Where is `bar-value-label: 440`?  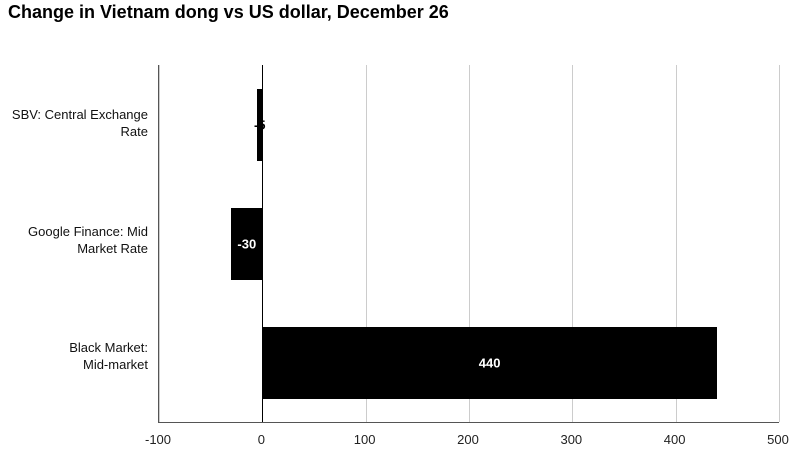
bar-value-label: 440 is located at coordinates (489, 362).